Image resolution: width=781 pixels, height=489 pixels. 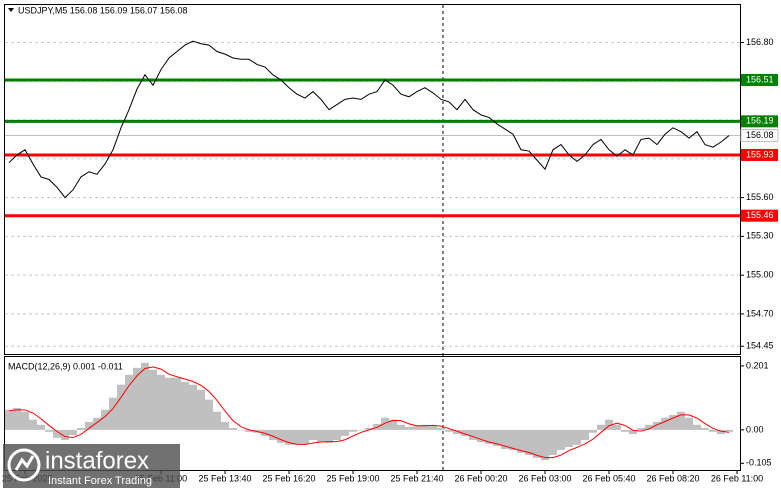 I want to click on logo-mark, so click(x=24, y=463).